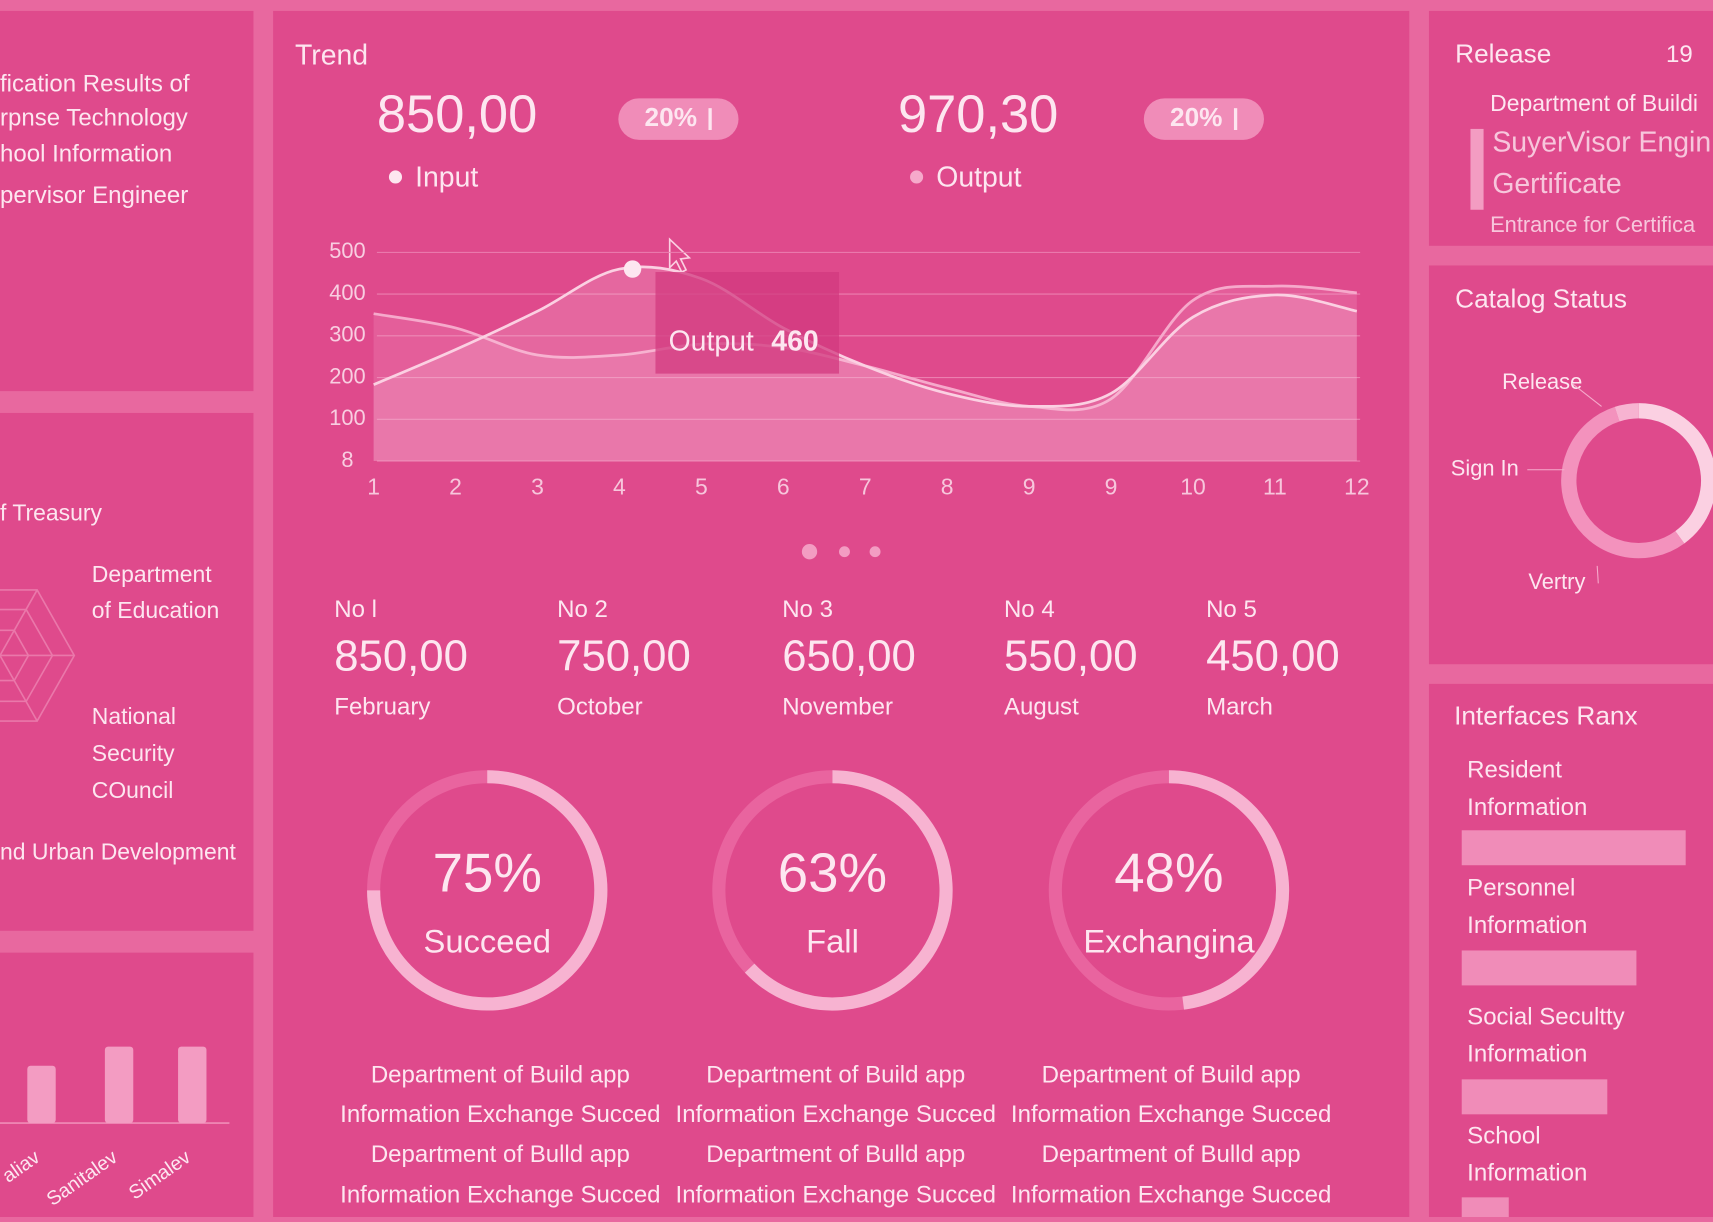  What do you see at coordinates (1546, 716) in the screenshot?
I see `panel-title: Interfaces Ranx` at bounding box center [1546, 716].